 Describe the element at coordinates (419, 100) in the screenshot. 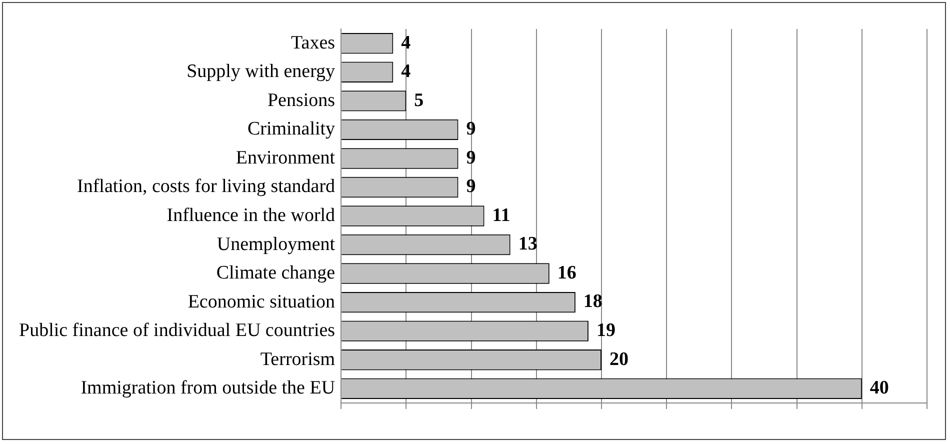

I see `data-label: 5` at that location.